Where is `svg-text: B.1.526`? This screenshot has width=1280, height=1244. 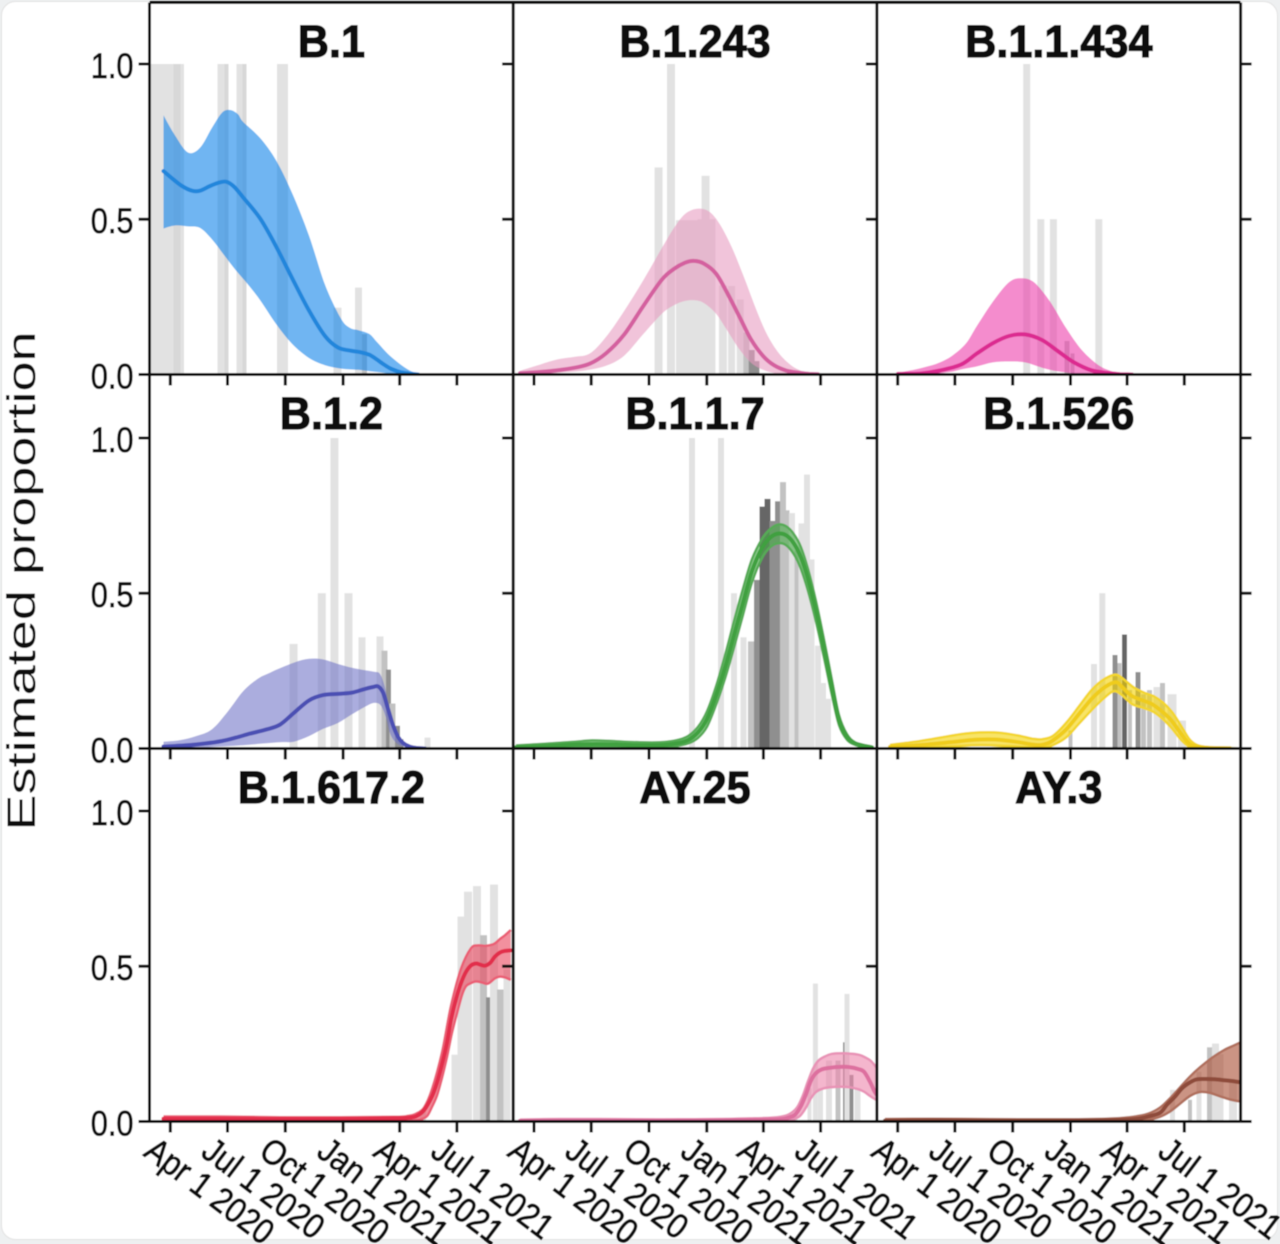 svg-text: B.1.526 is located at coordinates (1058, 414).